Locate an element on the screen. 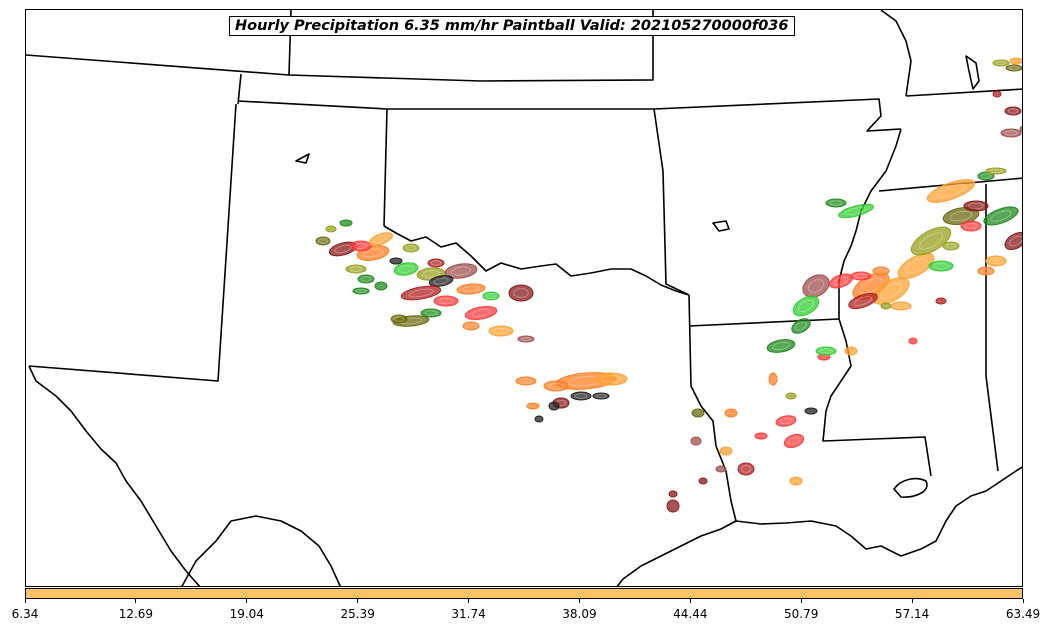 The height and width of the screenshot is (633, 1053). colorbar-tick-label: 57.14 is located at coordinates (912, 614).